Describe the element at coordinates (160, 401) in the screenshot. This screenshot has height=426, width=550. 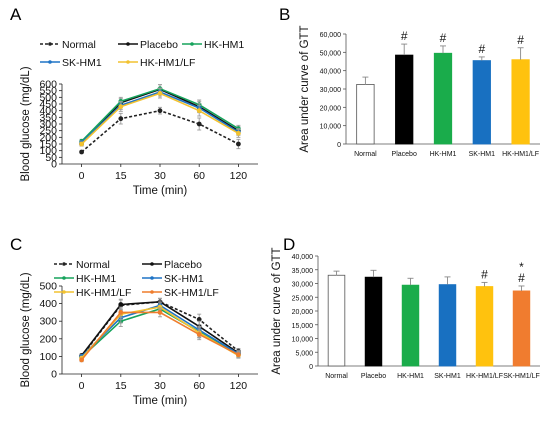
I see `x-axis-title: Time (min)` at that location.